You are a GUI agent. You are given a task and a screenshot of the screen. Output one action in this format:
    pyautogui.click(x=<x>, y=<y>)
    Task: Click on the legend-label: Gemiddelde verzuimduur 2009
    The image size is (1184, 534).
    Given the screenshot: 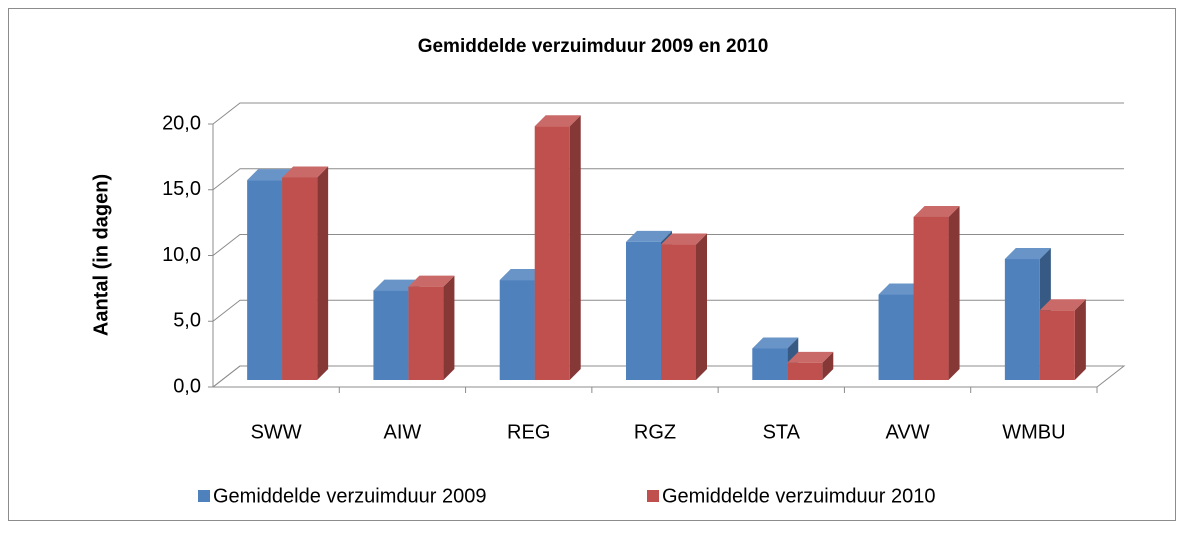 What is the action you would take?
    pyautogui.click(x=350, y=496)
    